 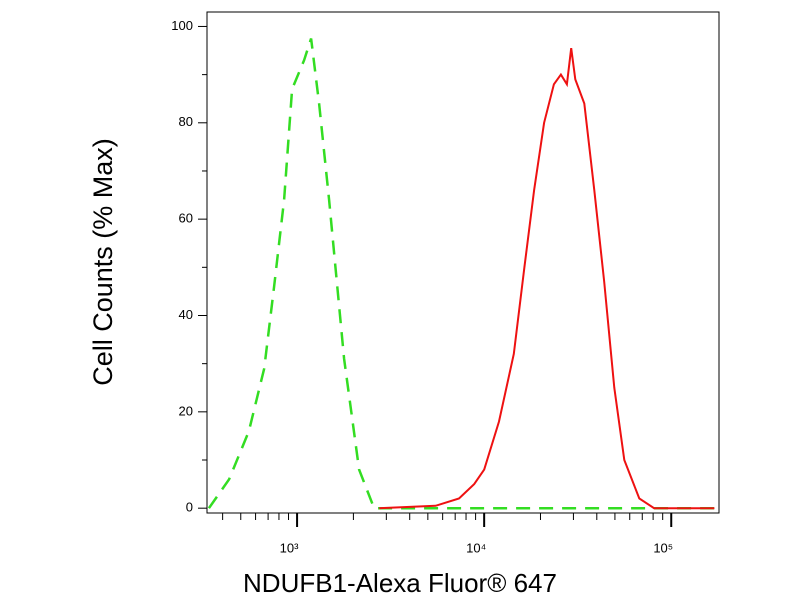 What do you see at coordinates (476, 547) in the screenshot?
I see `x-tick-label: 10⁴` at bounding box center [476, 547].